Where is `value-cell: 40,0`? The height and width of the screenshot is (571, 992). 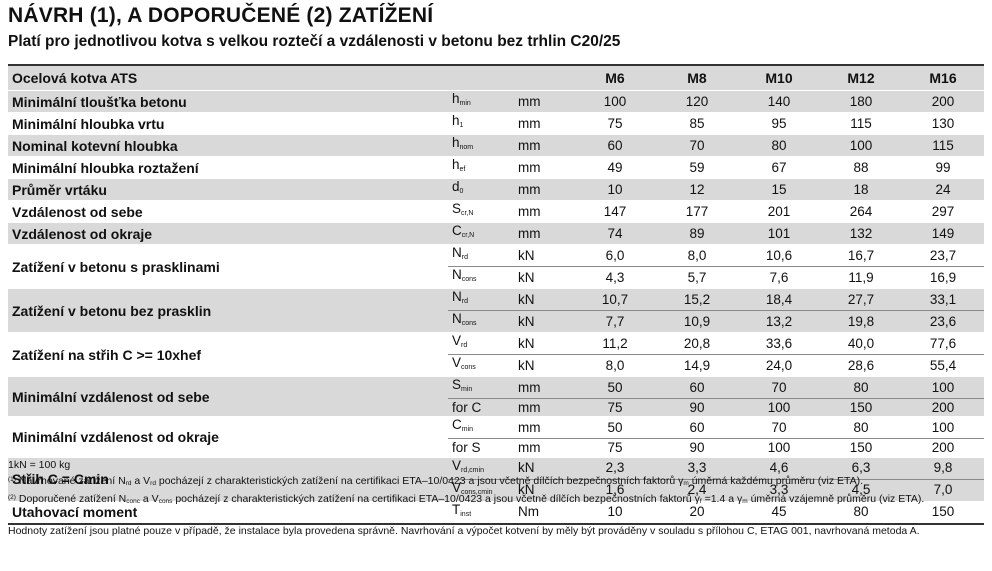
value-cell: 40,0 is located at coordinates (861, 343).